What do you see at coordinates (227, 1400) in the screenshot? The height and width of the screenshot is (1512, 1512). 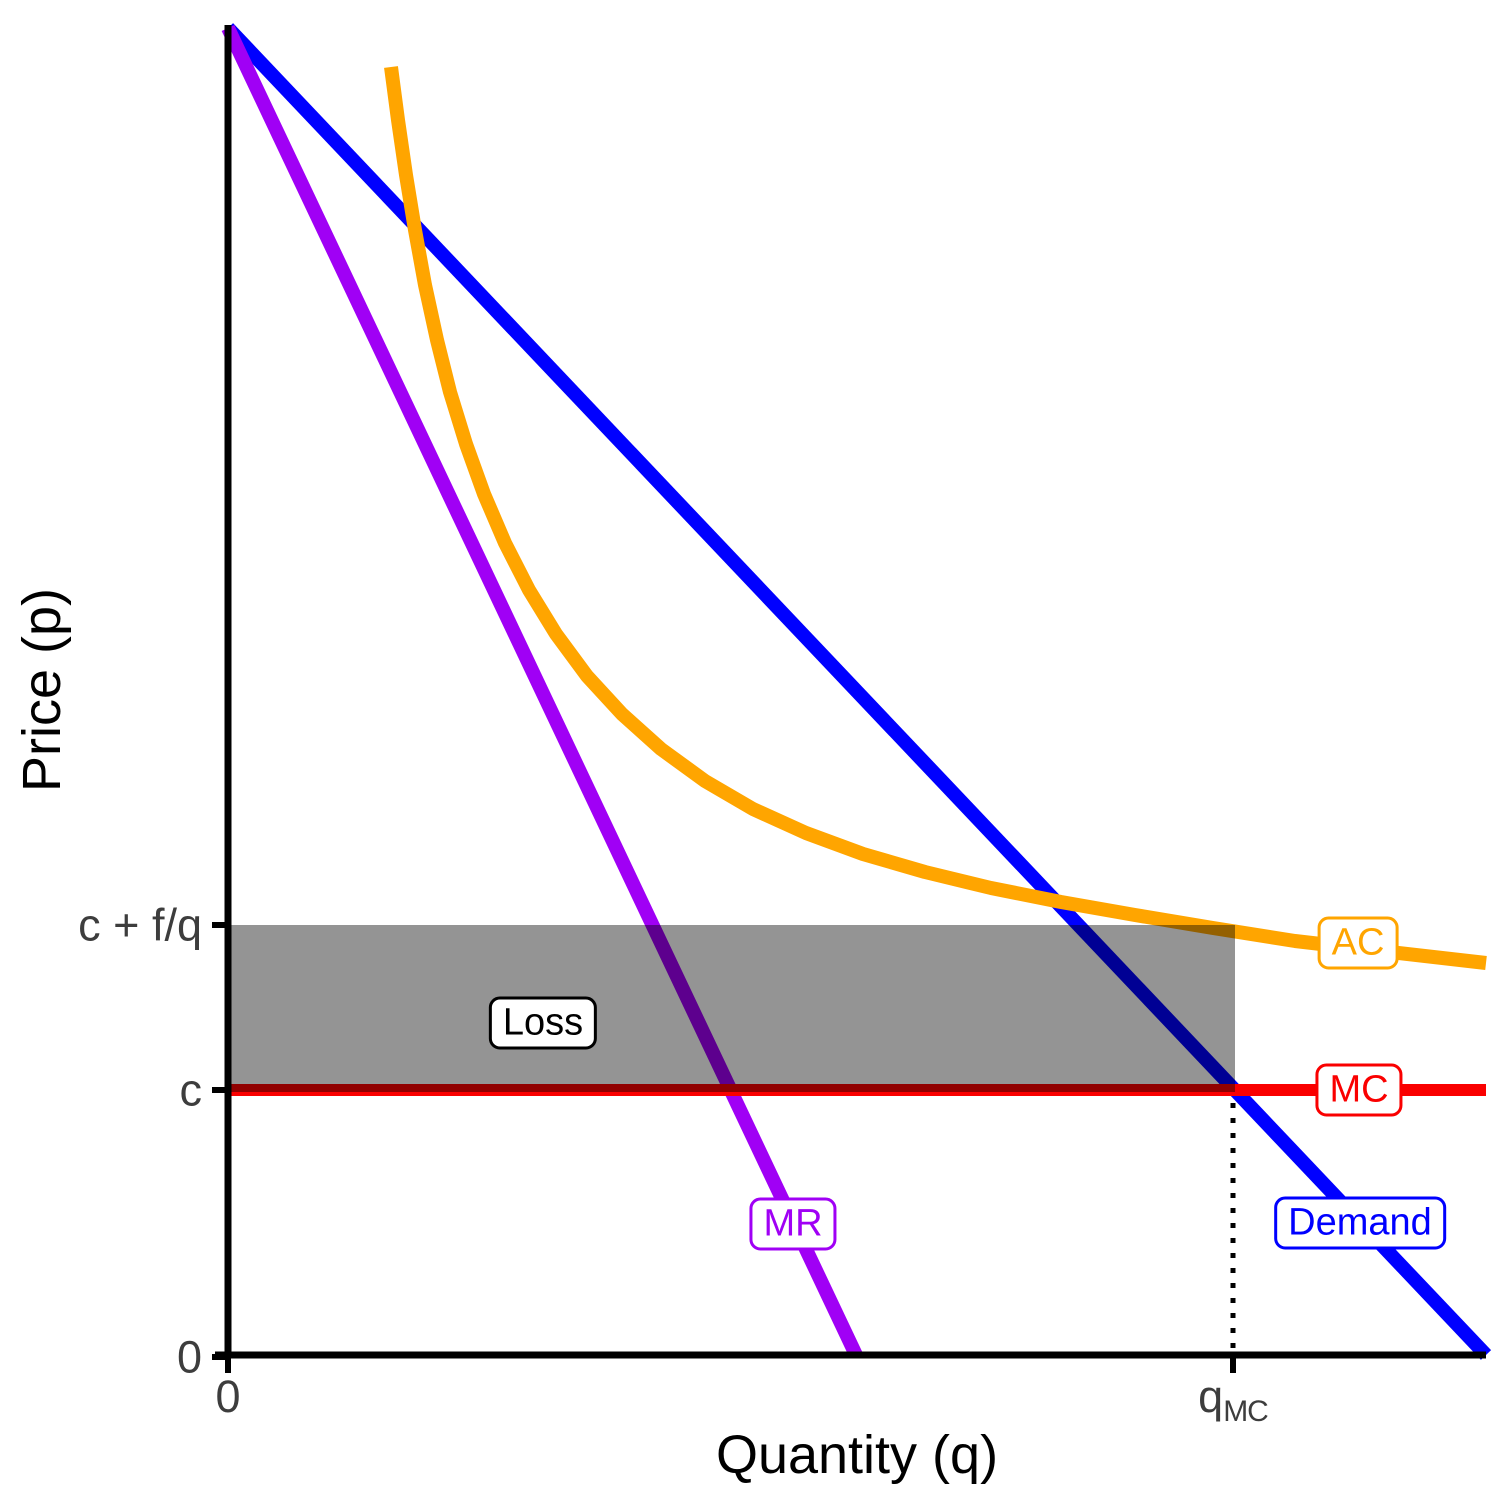 I see `x-tick-label: 0` at bounding box center [227, 1400].